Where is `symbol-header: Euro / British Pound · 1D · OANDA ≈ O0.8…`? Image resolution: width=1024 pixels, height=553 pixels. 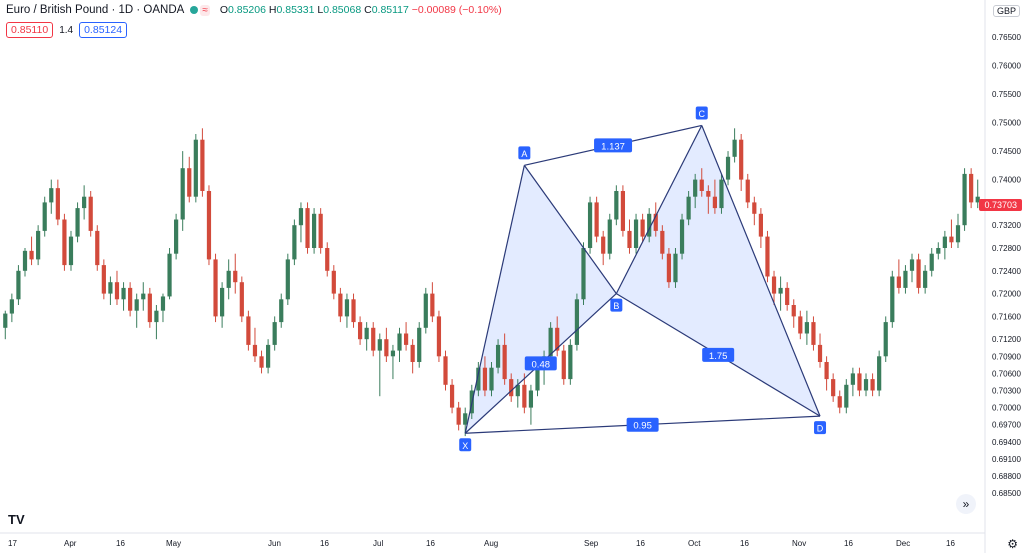 symbol-header: Euro / British Pound · 1D · OANDA ≈ O0.8… is located at coordinates (254, 10).